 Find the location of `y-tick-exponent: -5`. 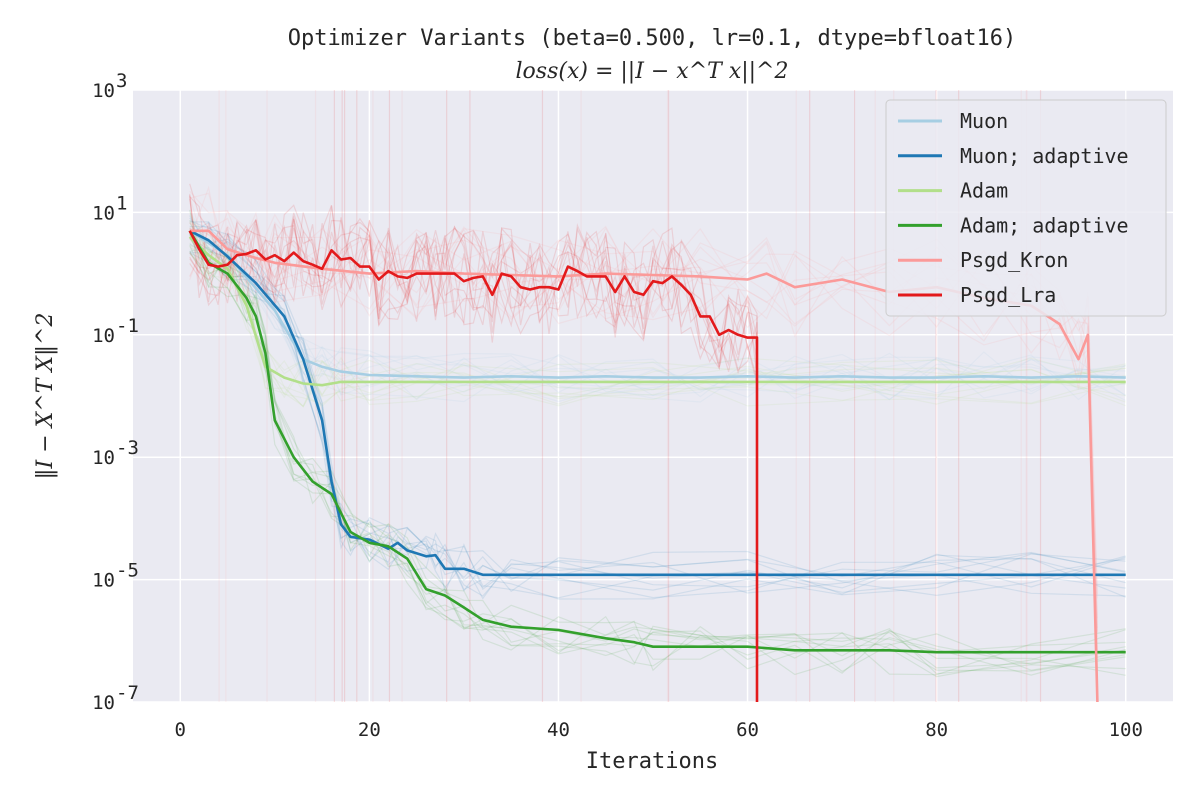

y-tick-exponent: -5 is located at coordinates (127, 571).